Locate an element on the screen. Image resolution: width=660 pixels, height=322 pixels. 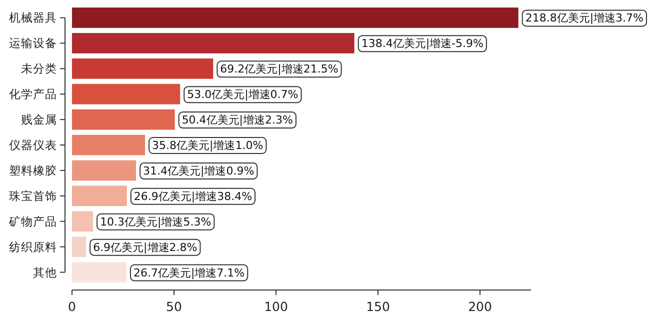
y-tick-label: 珠宝首饰 is located at coordinates (33, 195).